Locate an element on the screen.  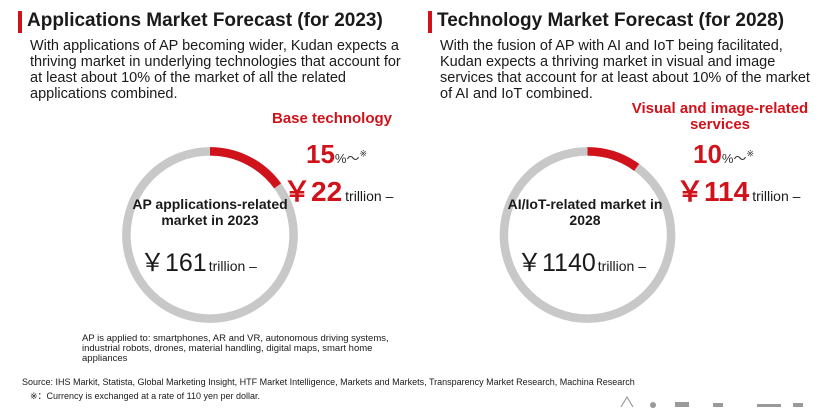
panel-title: Technology Market Forecast (for 2028) is located at coordinates (611, 20).